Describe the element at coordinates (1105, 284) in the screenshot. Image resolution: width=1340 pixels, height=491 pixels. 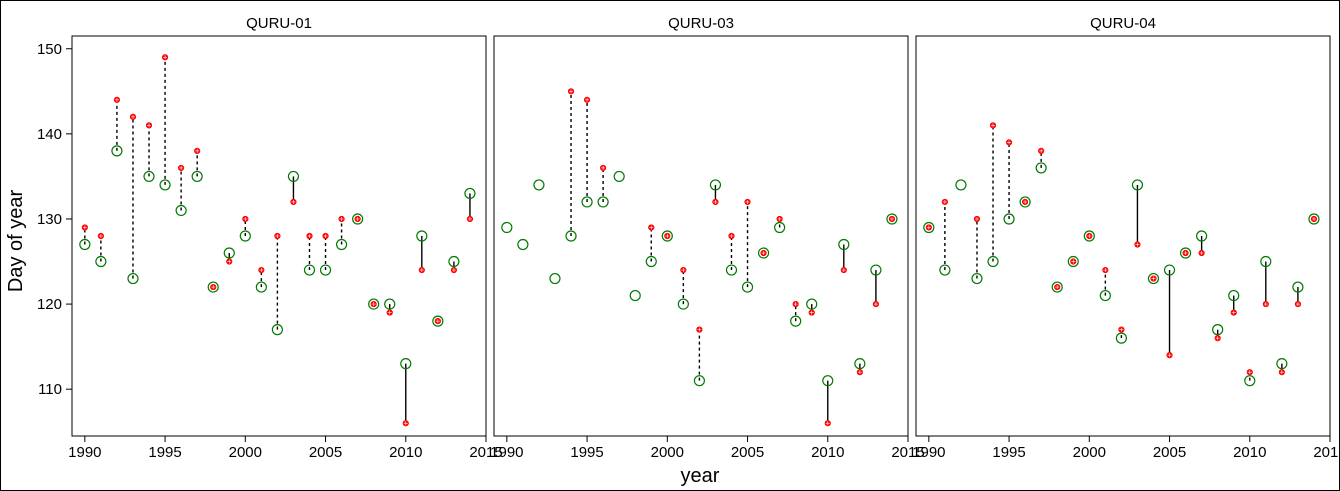
I see `data-point-2001` at that location.